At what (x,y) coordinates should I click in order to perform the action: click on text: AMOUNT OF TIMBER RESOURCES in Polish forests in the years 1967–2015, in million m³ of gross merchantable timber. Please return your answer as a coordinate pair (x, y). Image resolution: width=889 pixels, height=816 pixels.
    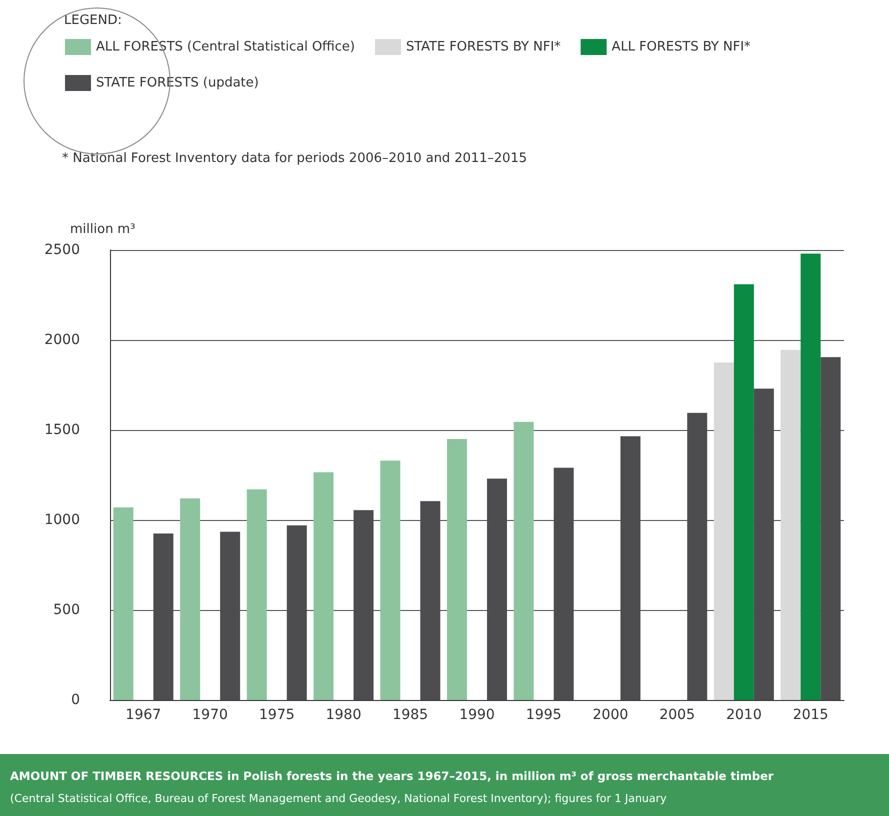
    Looking at the image, I should click on (392, 776).